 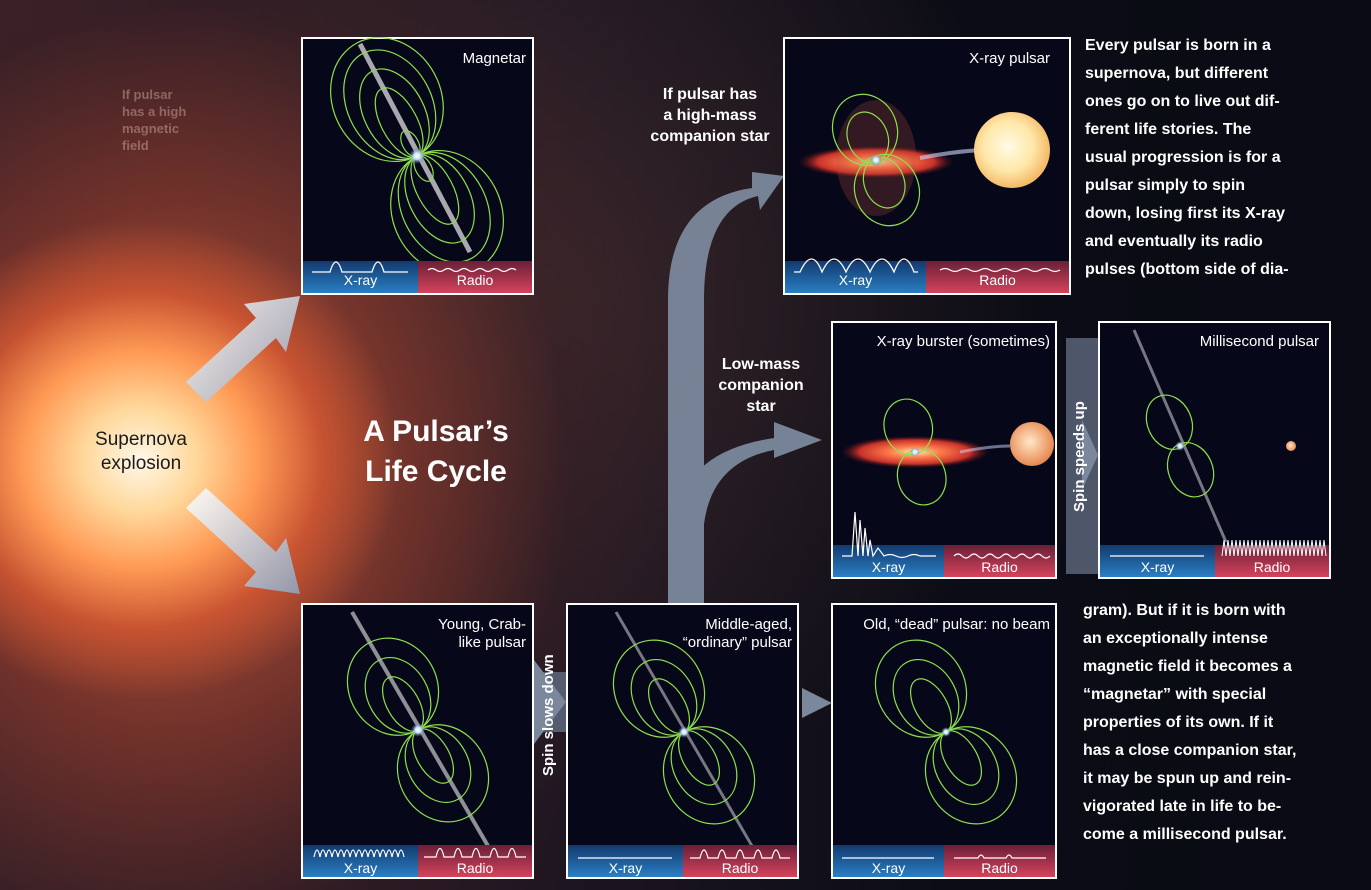 What do you see at coordinates (682, 741) in the screenshot?
I see `panel-middle-aged-pulsar` at bounding box center [682, 741].